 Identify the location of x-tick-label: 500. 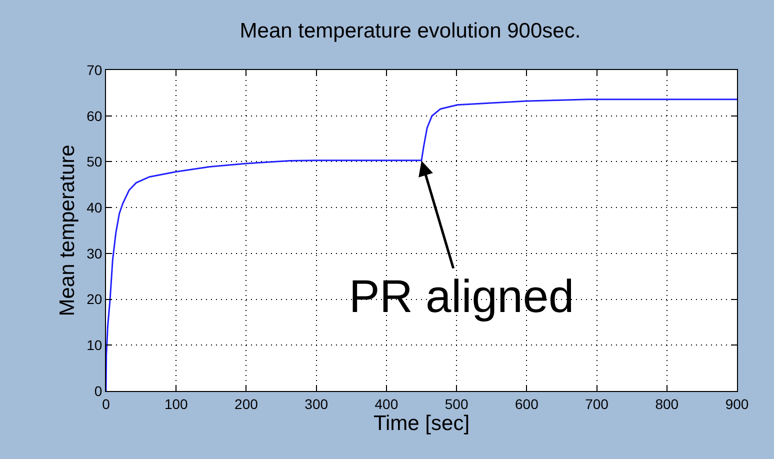
(456, 404).